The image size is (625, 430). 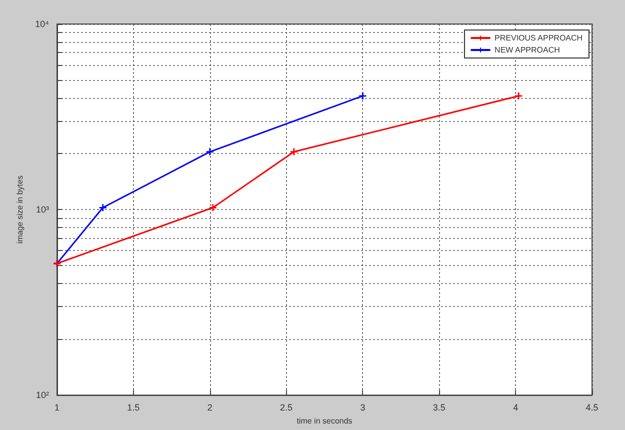 I want to click on x-tick-label: 3.5, so click(x=439, y=407).